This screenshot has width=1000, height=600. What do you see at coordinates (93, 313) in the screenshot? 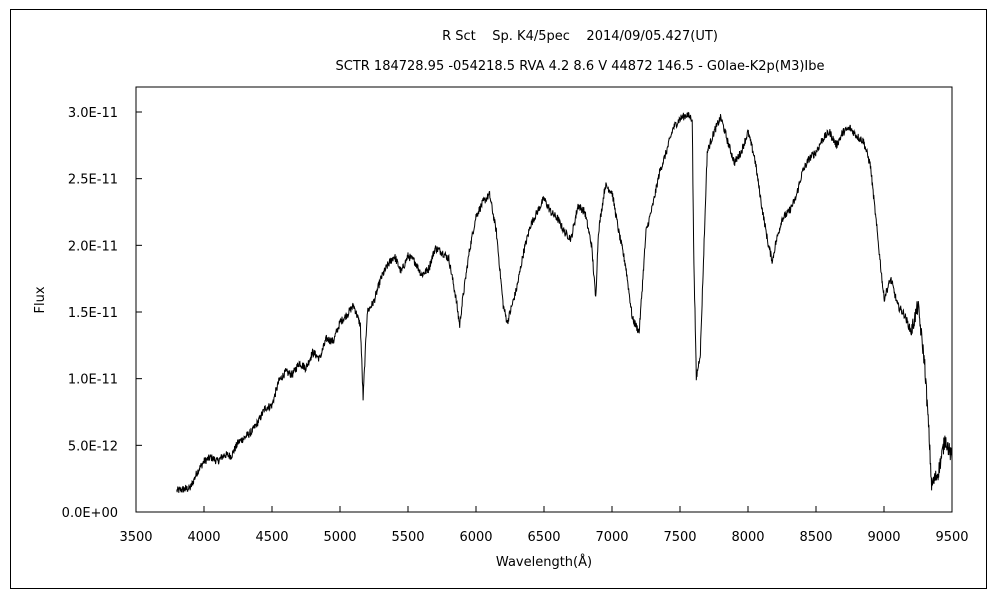
I see `y-tick-label: 1.5E-11` at bounding box center [93, 313].